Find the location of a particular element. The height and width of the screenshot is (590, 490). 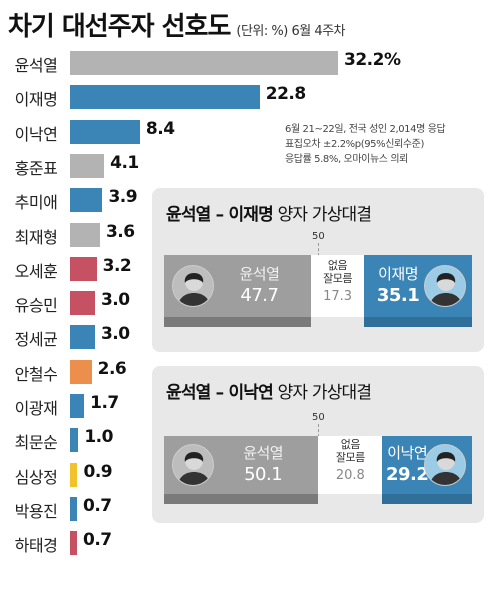

category-label: 최문순 is located at coordinates (36, 443).